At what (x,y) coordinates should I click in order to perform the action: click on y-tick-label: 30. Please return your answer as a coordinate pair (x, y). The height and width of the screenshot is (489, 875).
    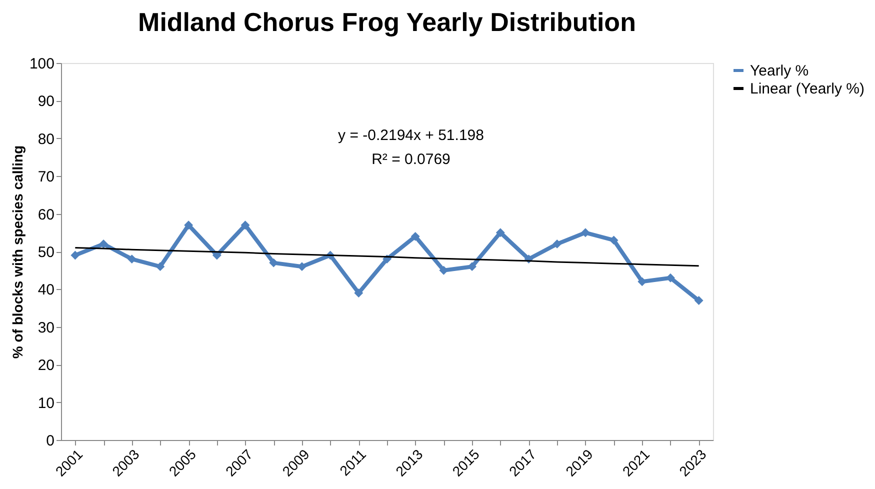
    Looking at the image, I should click on (46, 327).